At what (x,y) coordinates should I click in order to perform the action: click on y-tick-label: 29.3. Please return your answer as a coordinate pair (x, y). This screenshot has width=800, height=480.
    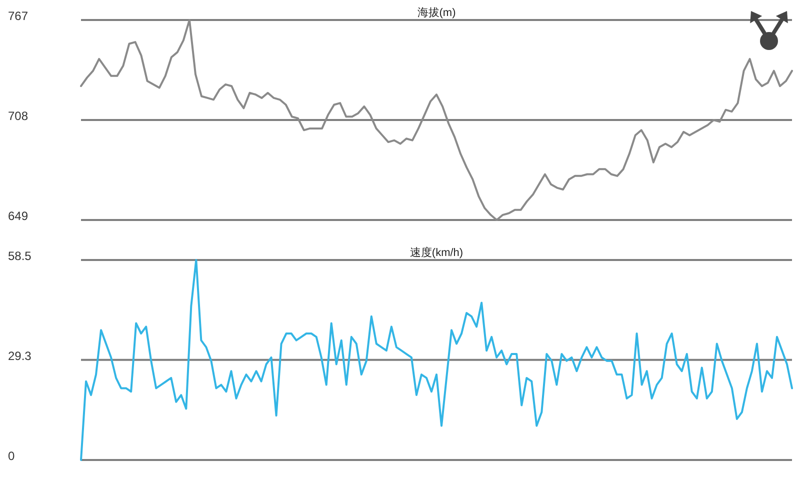
    Looking at the image, I should click on (20, 355).